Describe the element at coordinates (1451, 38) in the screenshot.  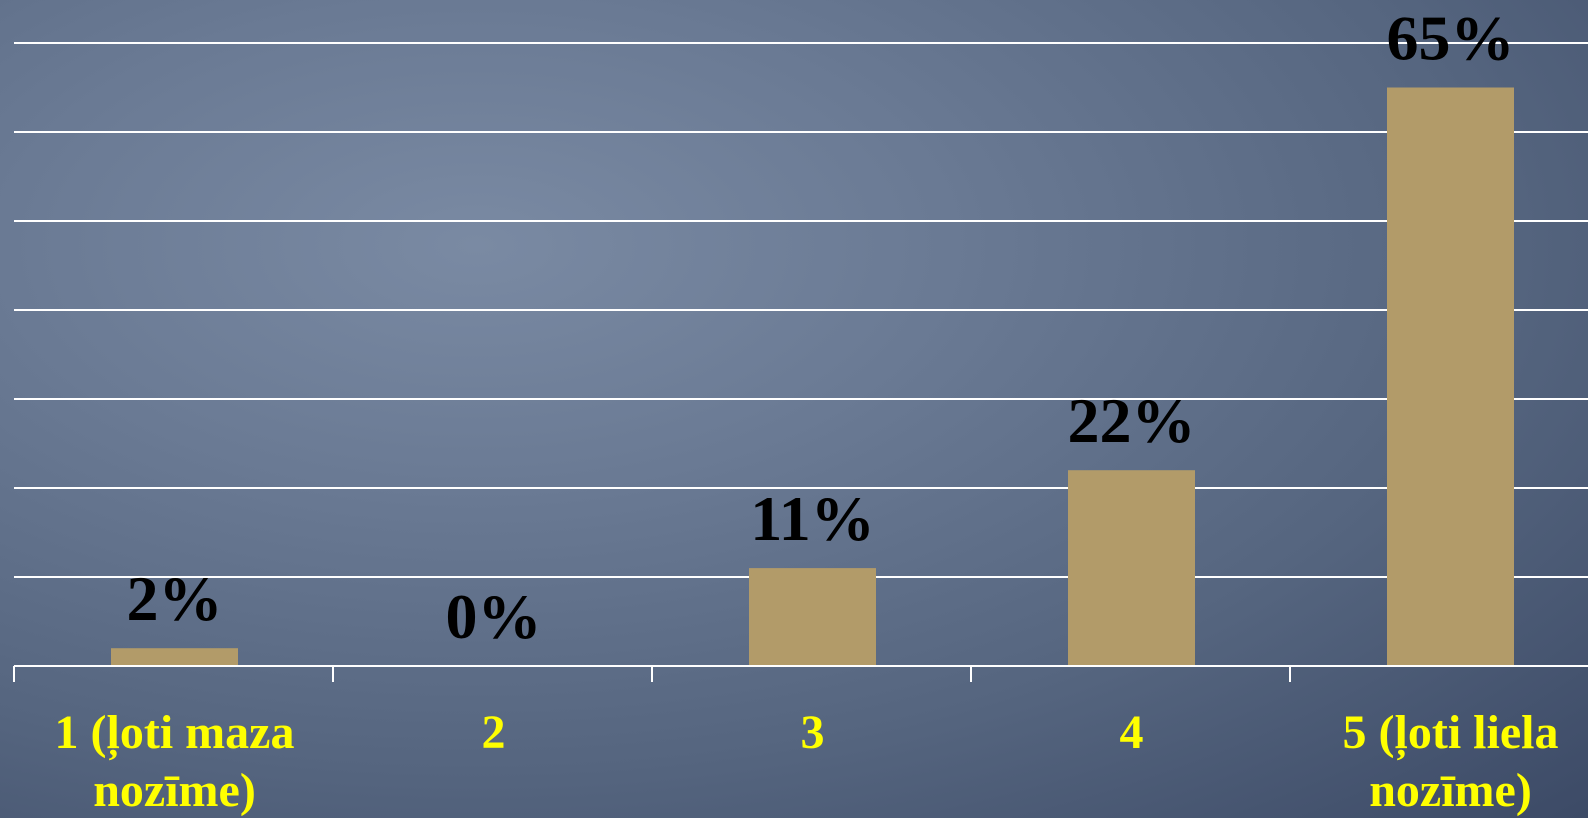
I see `data-label: 65%` at that location.